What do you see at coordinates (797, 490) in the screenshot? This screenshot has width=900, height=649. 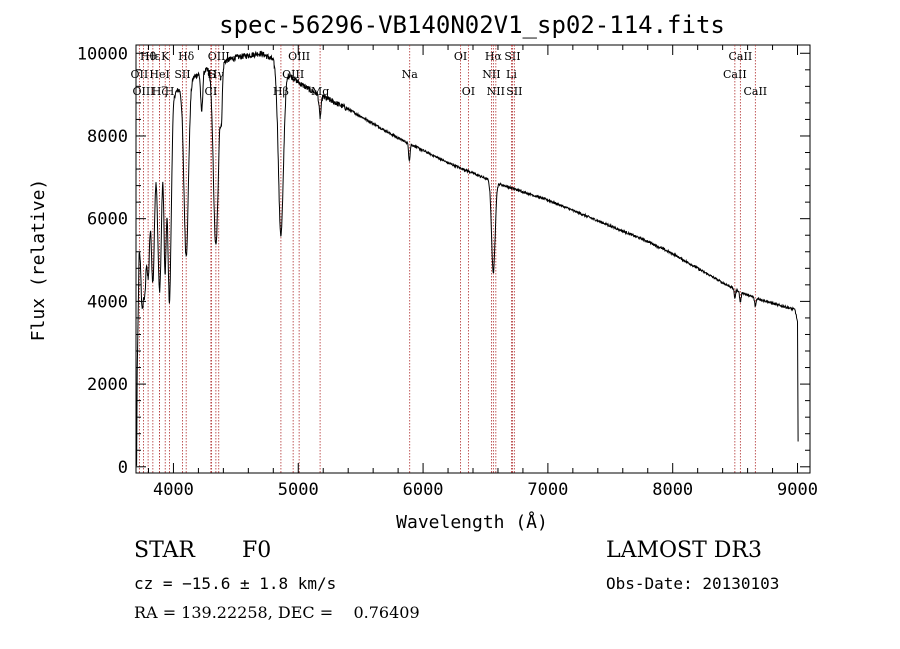 I see `x-tick-label: 9000` at bounding box center [797, 490].